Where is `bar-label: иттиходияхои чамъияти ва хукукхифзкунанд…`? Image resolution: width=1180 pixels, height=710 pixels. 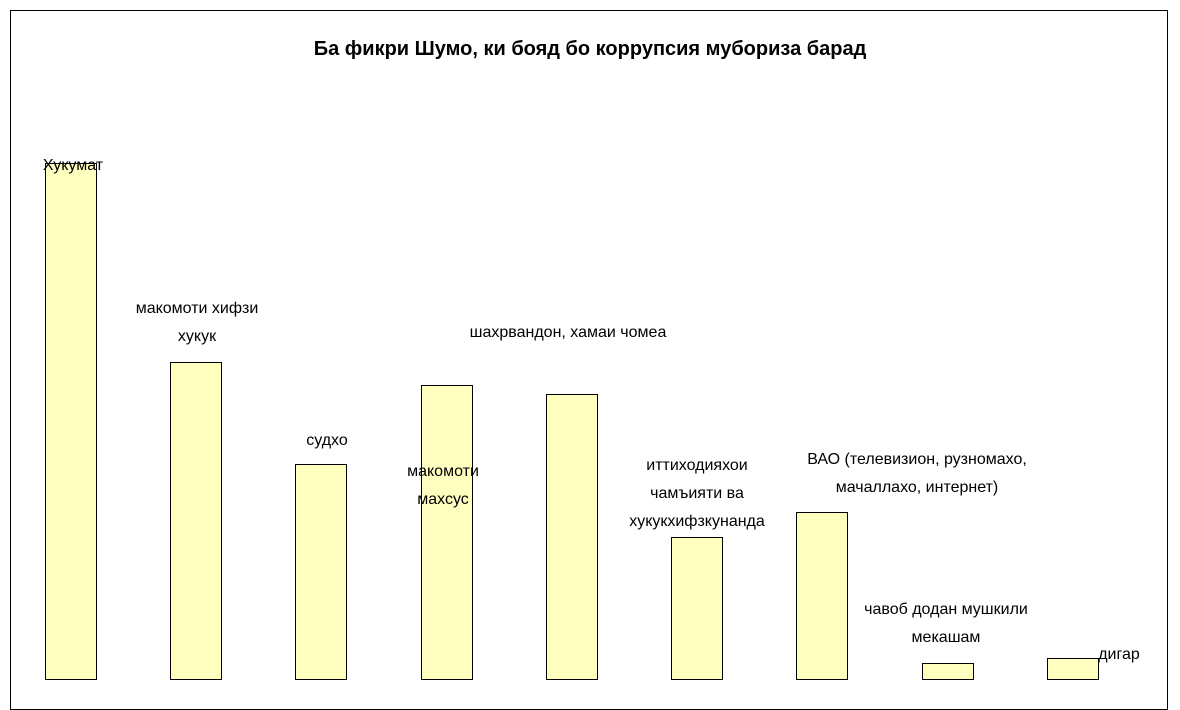
bar-label: иттиходияхои чамъияти ва хукукхифзкунанд… is located at coordinates (697, 493).